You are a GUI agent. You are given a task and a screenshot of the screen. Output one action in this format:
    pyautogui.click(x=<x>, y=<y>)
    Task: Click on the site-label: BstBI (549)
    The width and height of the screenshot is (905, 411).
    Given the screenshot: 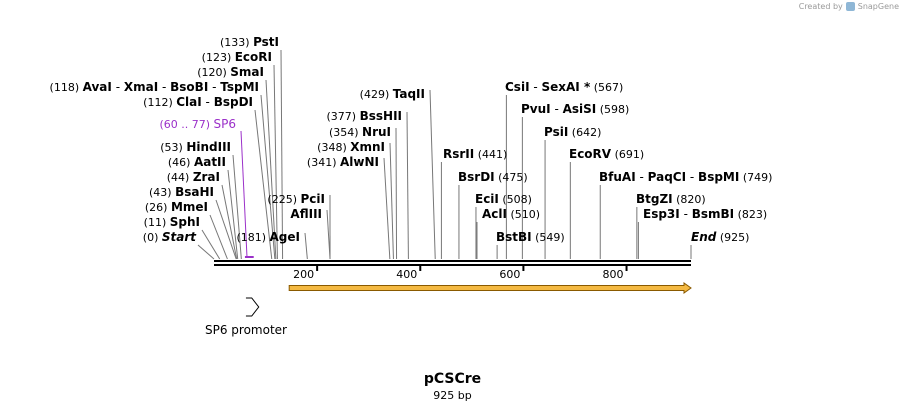 What is the action you would take?
    pyautogui.click(x=530, y=237)
    